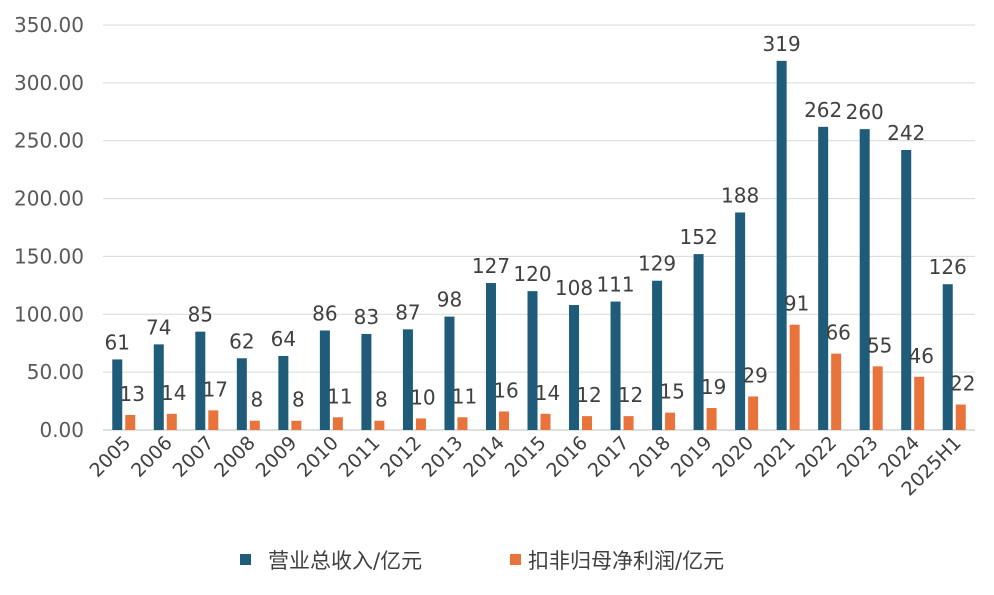 This screenshot has width=994, height=595. I want to click on data-label-profit: 91, so click(796, 304).